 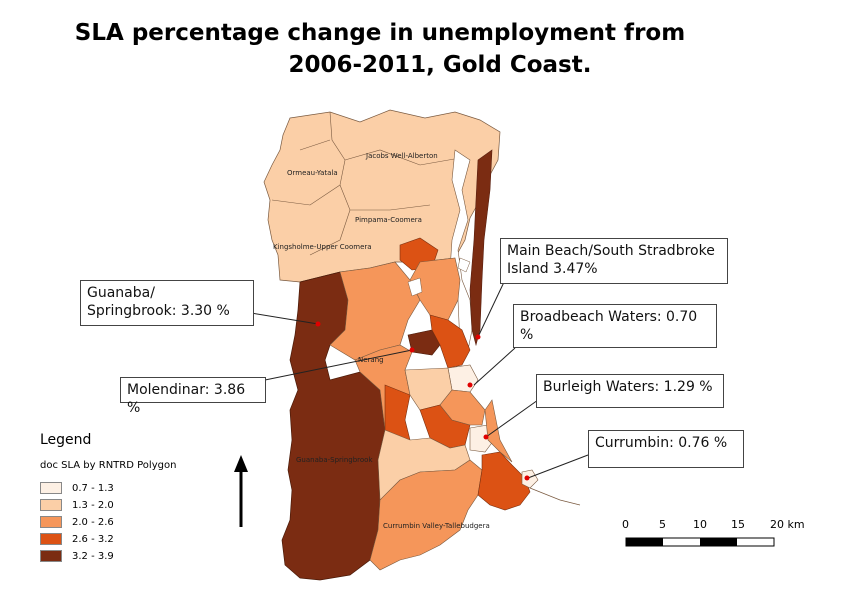 What do you see at coordinates (334, 460) in the screenshot?
I see `label-guanaba-springbrook: Guanaba-Springbrook` at bounding box center [334, 460].